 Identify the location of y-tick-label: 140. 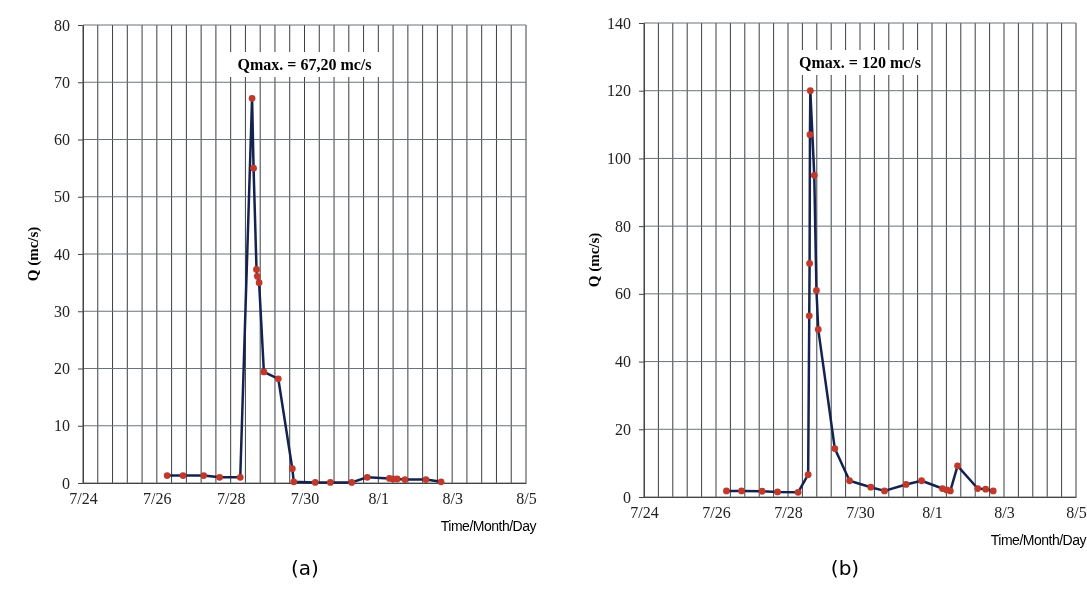
(619, 23).